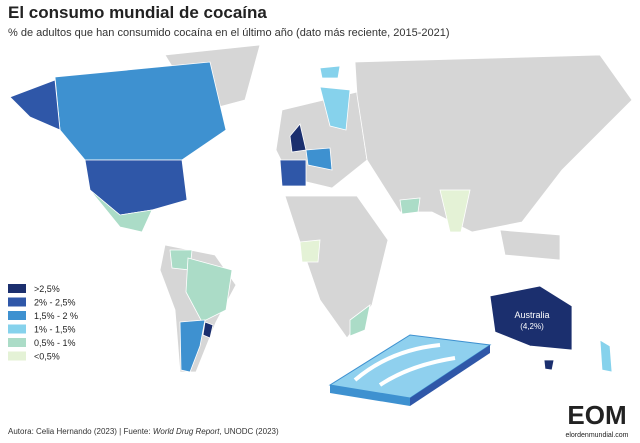 The height and width of the screenshot is (443, 640). What do you see at coordinates (208, 330) in the screenshot?
I see `uruguay` at bounding box center [208, 330].